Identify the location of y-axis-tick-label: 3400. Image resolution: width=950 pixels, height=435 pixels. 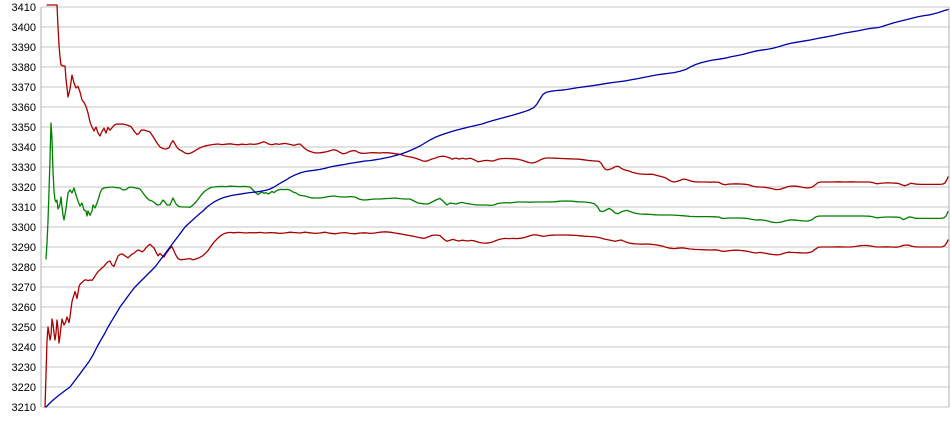
(24, 28).